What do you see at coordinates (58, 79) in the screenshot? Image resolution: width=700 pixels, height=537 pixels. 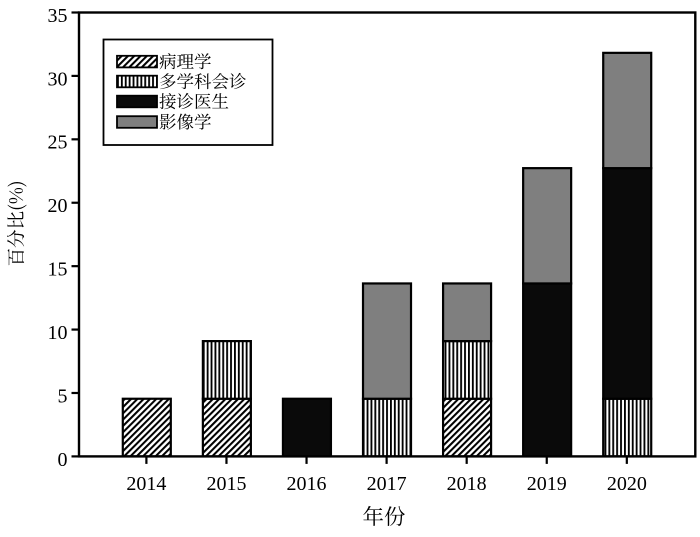 I see `svg-text: 30` at bounding box center [58, 79].